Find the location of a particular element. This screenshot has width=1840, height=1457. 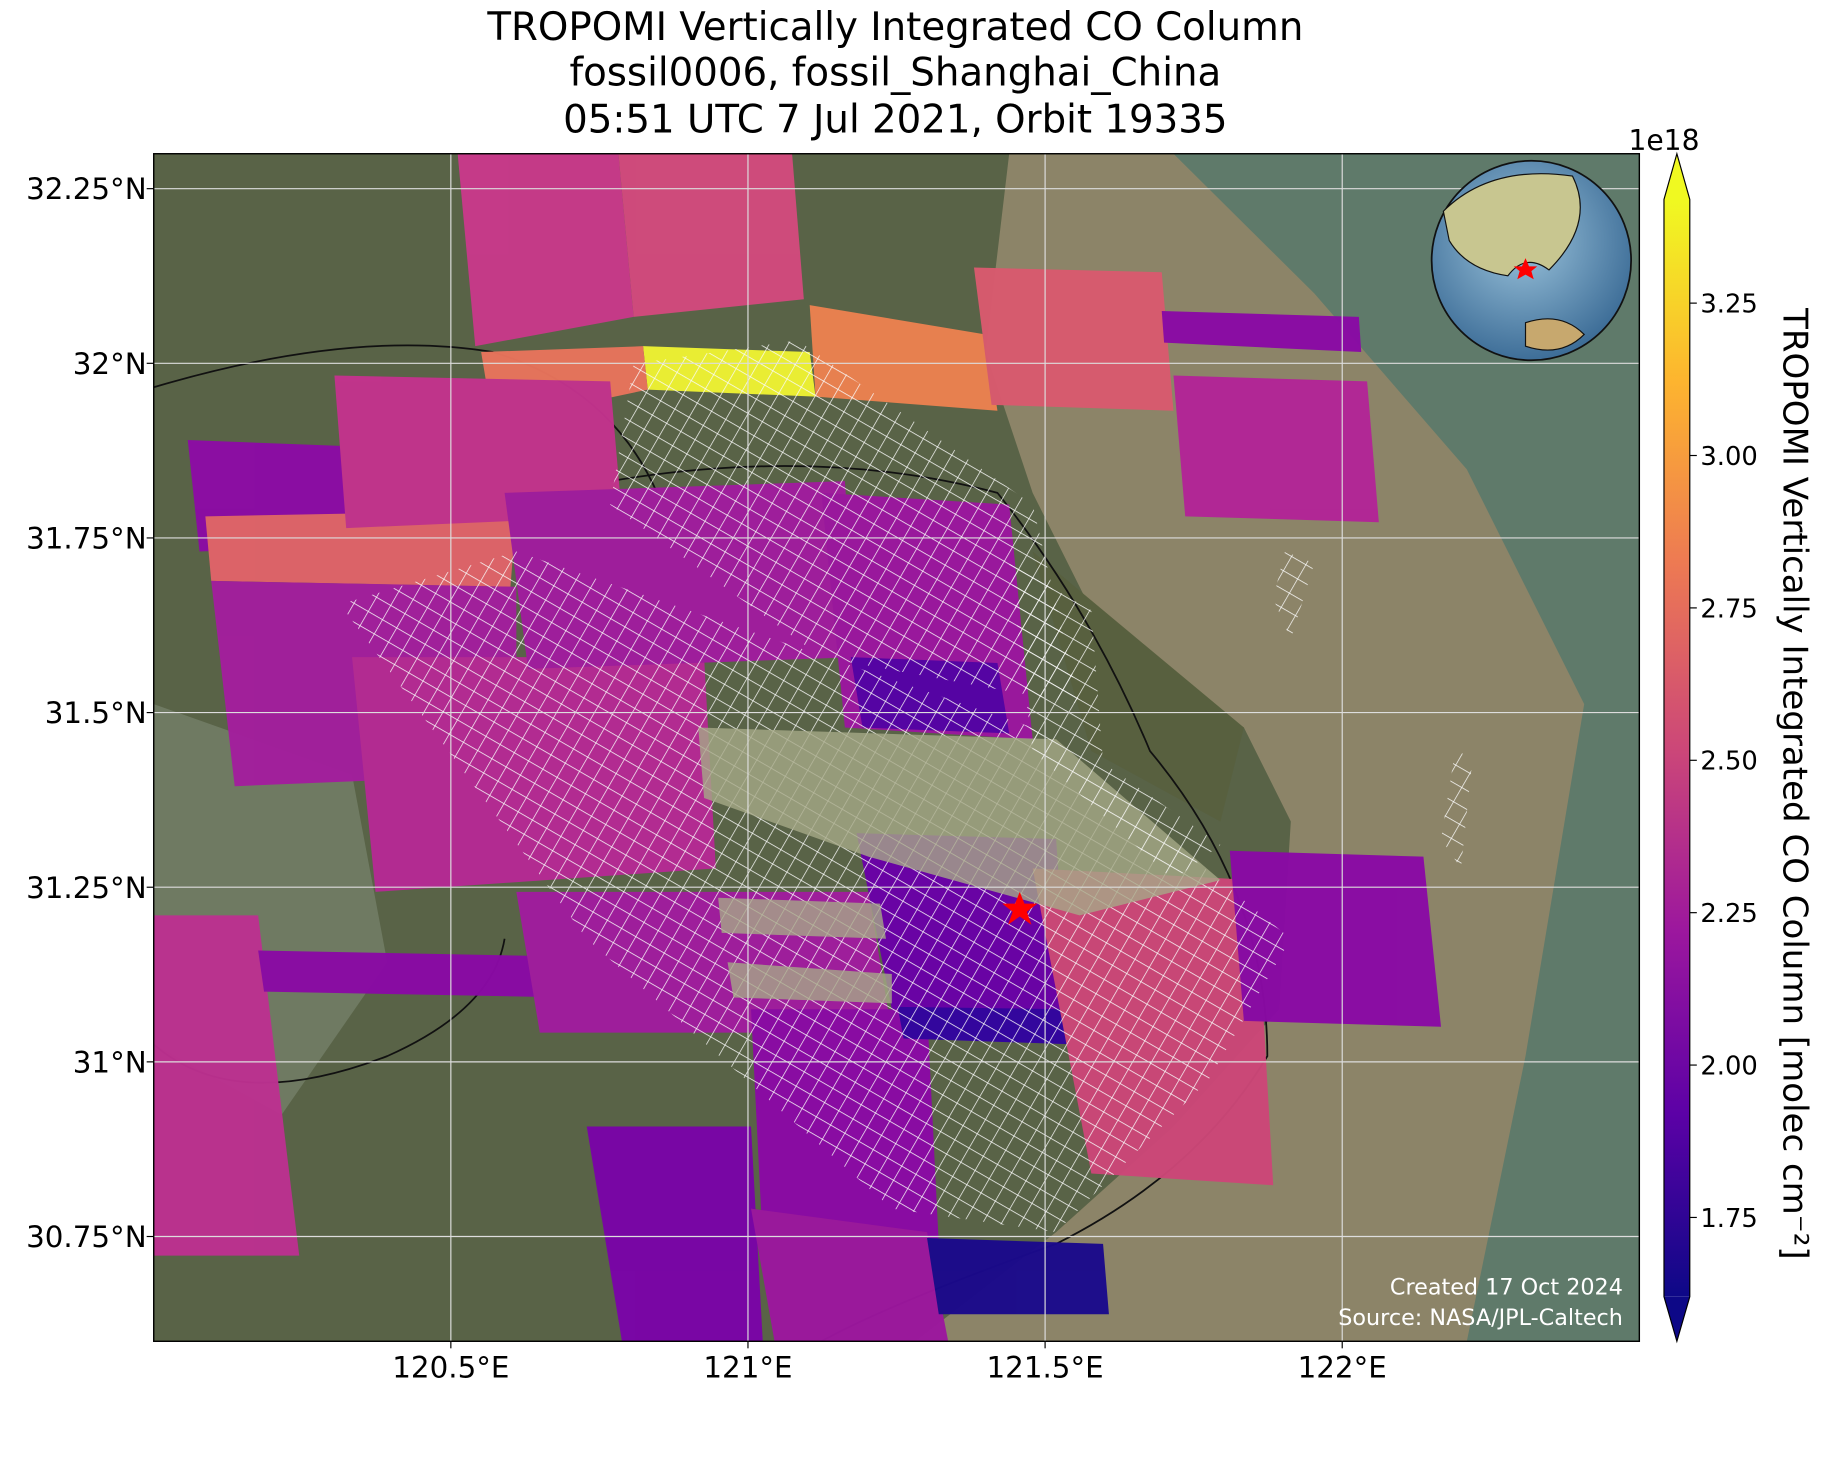

y-tick-label: 31.25°N is located at coordinates (86, 888).